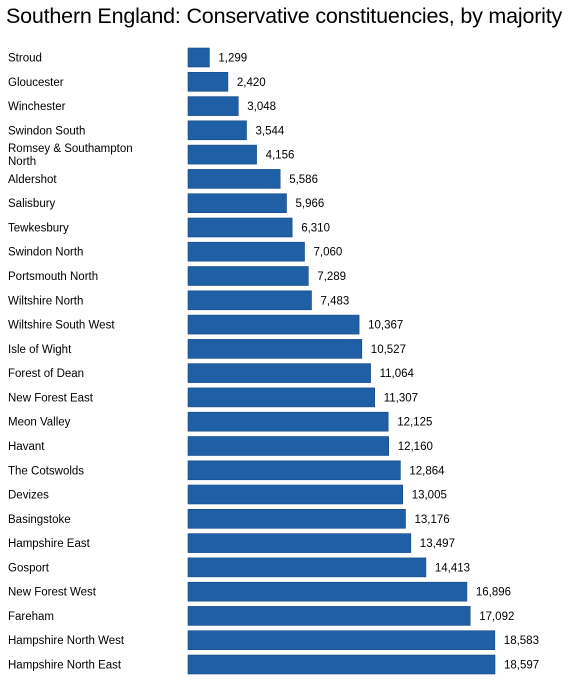 The image size is (577, 682). Describe the element at coordinates (65, 666) in the screenshot. I see `category-label: Hampshire North East` at that location.